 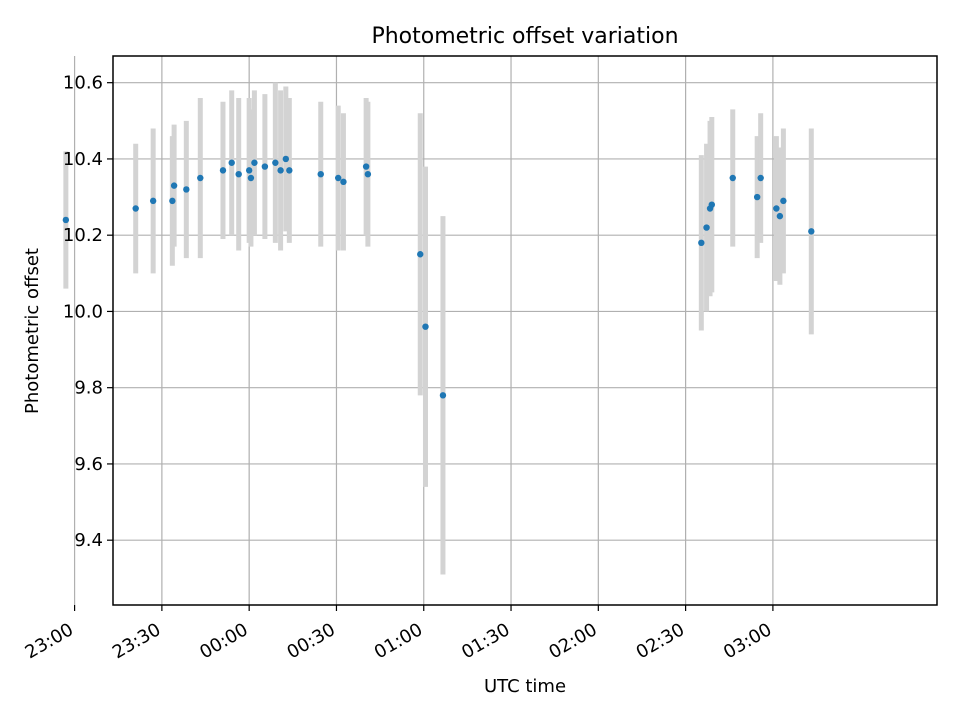 I want to click on y-tick-label-2: 9.8, so click(x=88, y=388).